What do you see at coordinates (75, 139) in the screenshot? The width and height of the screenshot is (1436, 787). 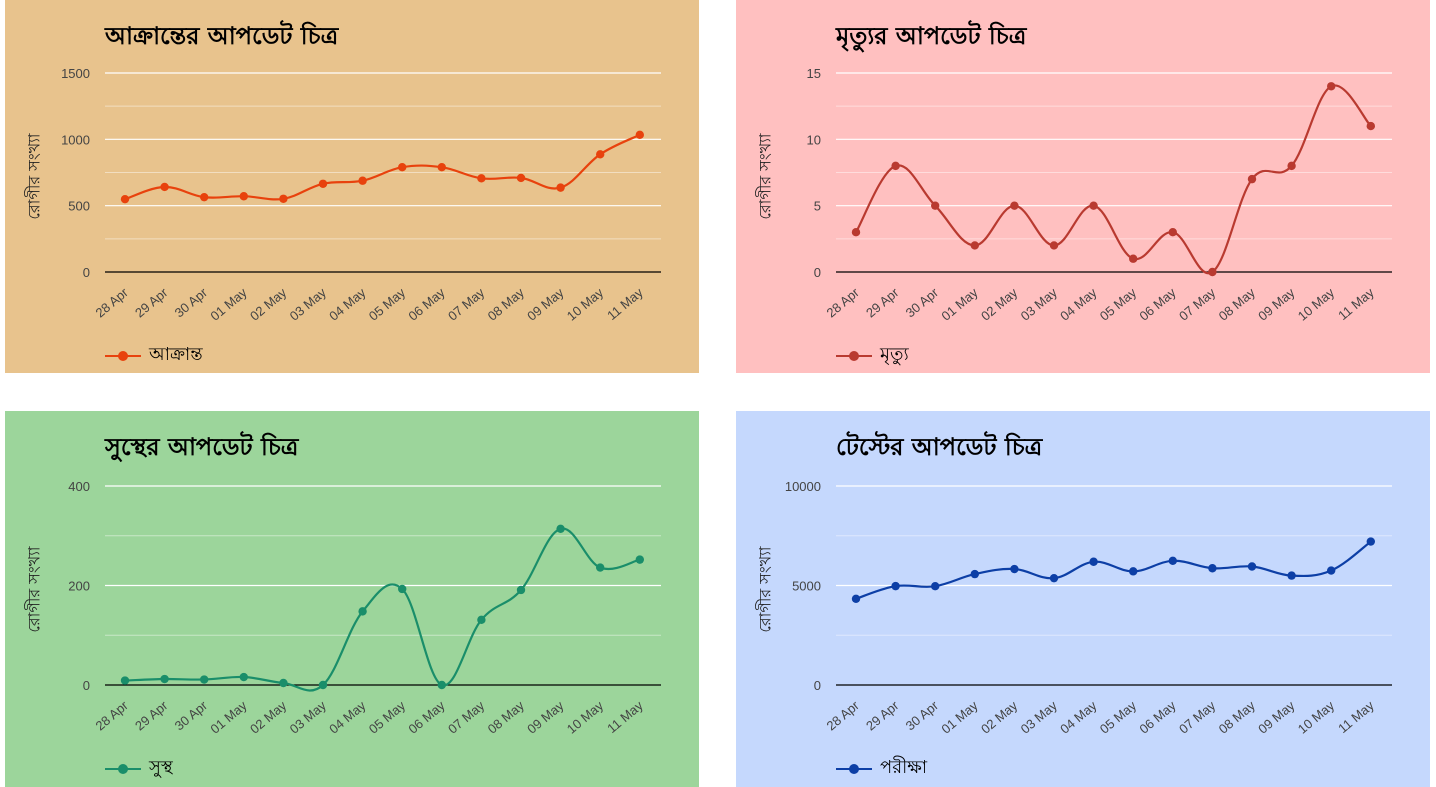 I see `y-tick-label: 1000` at bounding box center [75, 139].